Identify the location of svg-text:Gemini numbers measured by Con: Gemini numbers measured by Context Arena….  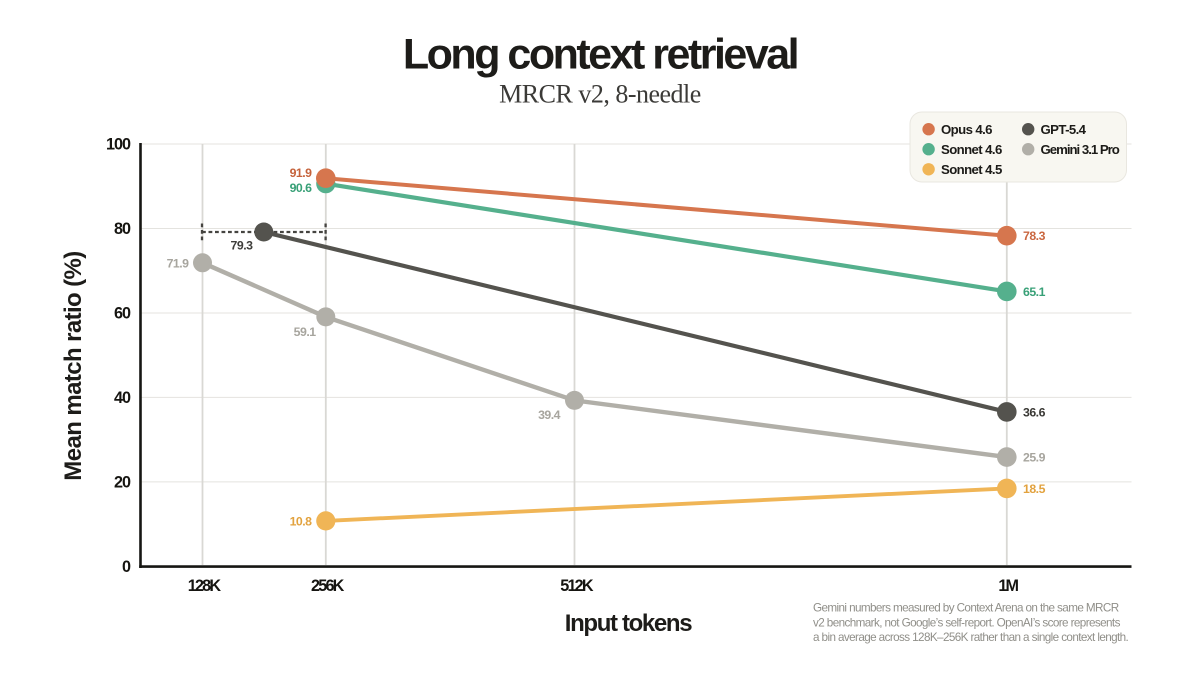
(966, 608).